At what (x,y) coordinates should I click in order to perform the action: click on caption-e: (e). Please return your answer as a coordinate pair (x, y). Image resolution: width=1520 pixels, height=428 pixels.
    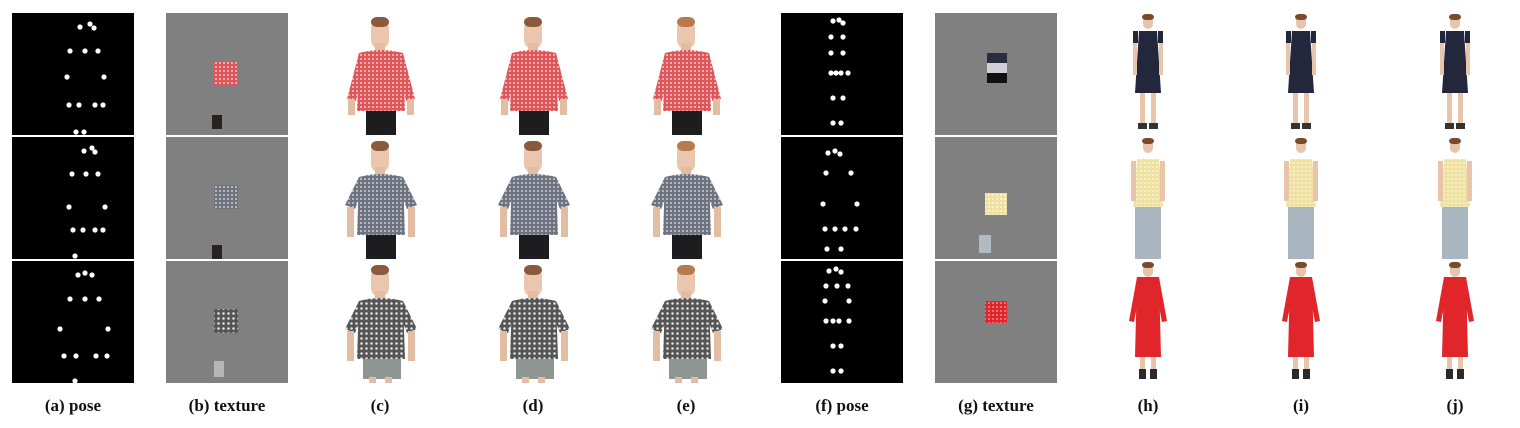
    Looking at the image, I should click on (686, 405).